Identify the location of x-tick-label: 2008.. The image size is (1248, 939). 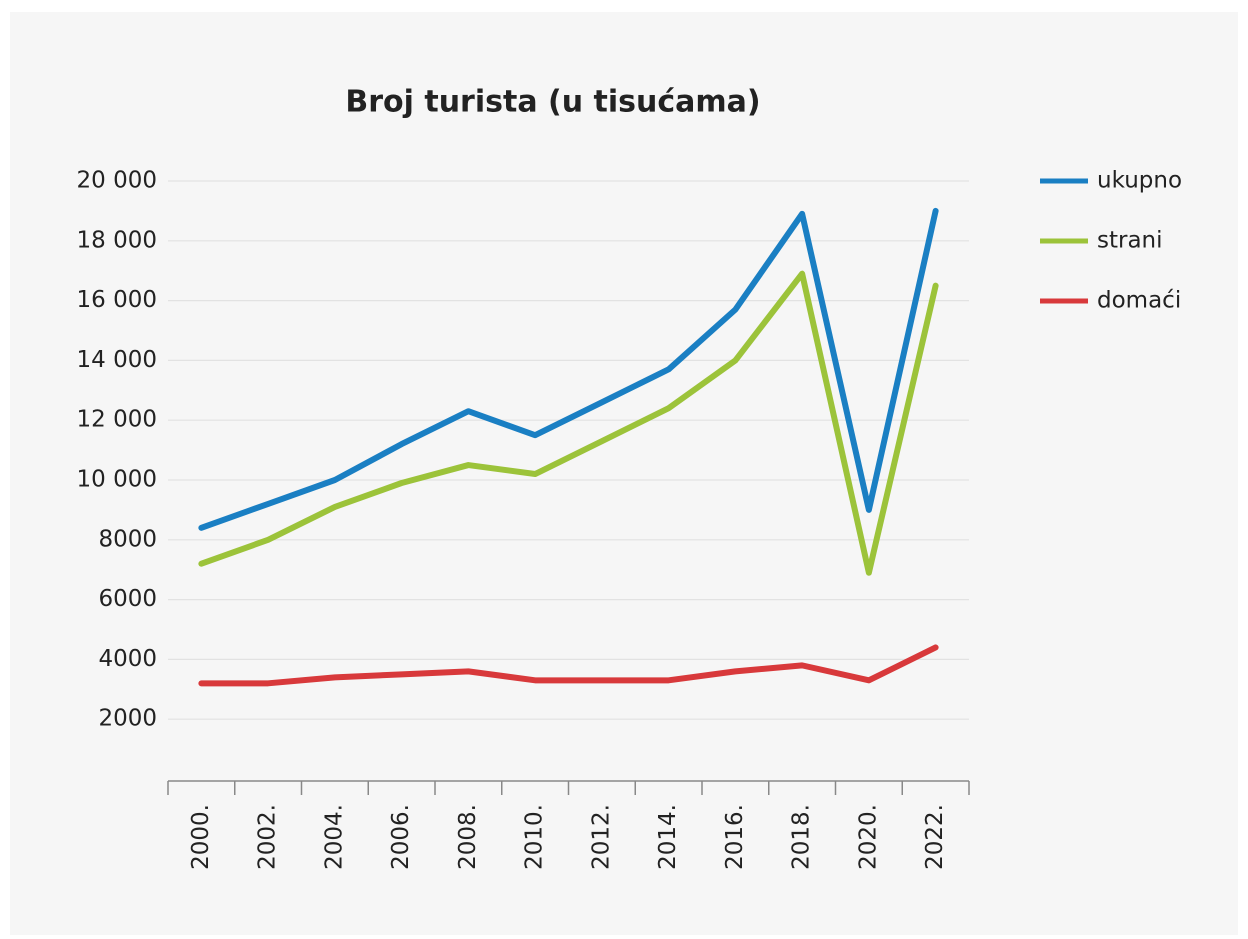
(468, 837).